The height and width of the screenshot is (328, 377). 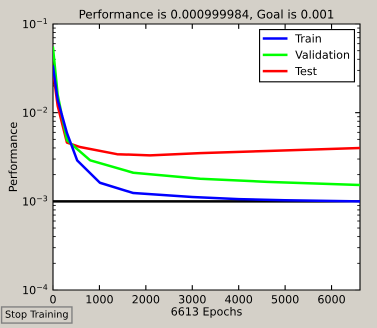 I want to click on x-axis-title: 6613 Epochs, so click(x=206, y=312).